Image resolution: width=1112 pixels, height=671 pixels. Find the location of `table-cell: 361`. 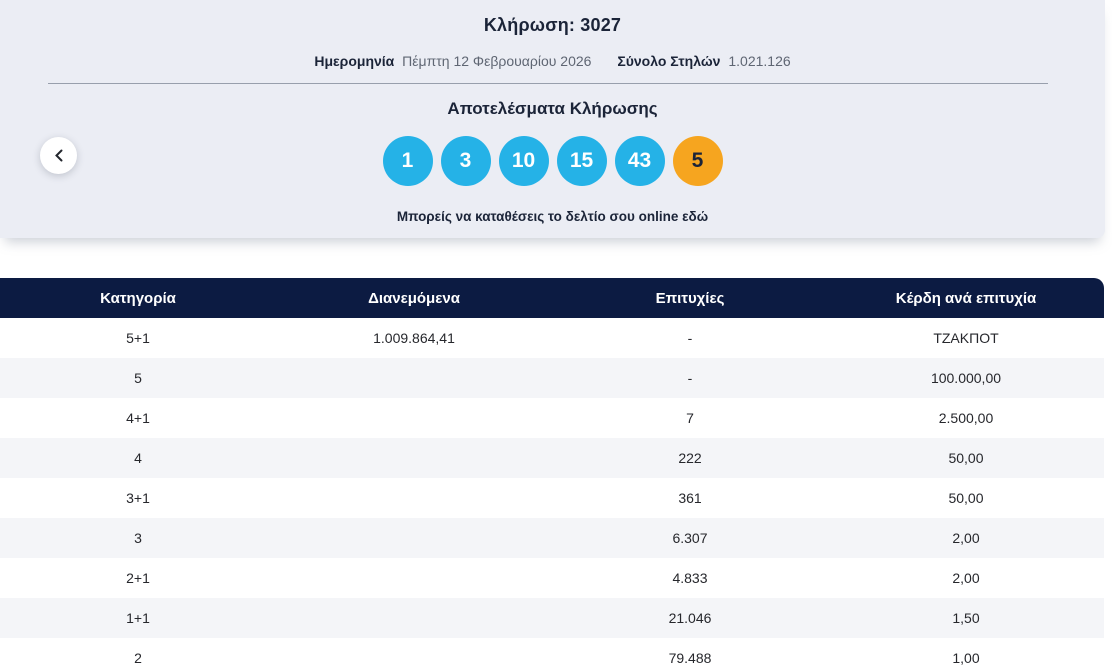

table-cell: 361 is located at coordinates (690, 498).